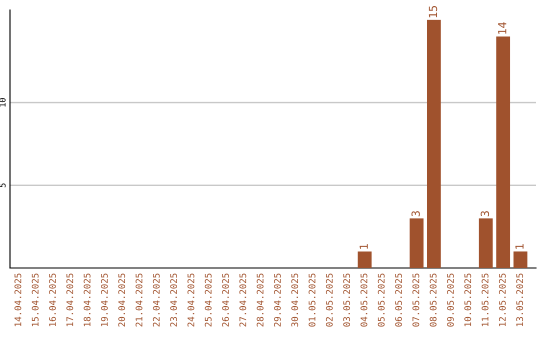 The width and height of the screenshot is (540, 340). What do you see at coordinates (433, 12) in the screenshot?
I see `data-label: 15` at bounding box center [433, 12].